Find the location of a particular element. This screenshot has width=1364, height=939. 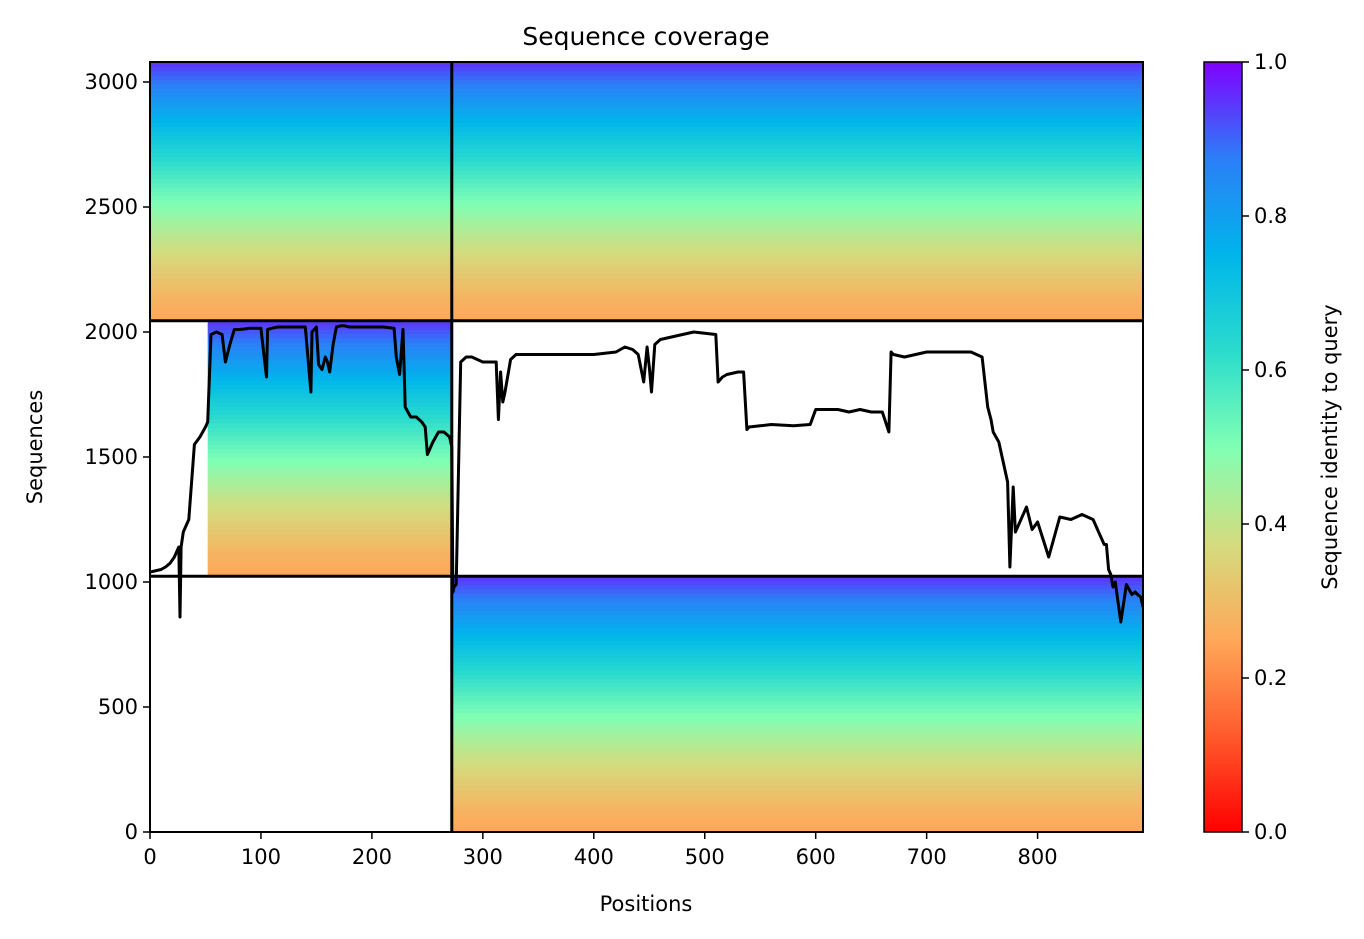

y-tick-label: 2500 is located at coordinates (111, 207).